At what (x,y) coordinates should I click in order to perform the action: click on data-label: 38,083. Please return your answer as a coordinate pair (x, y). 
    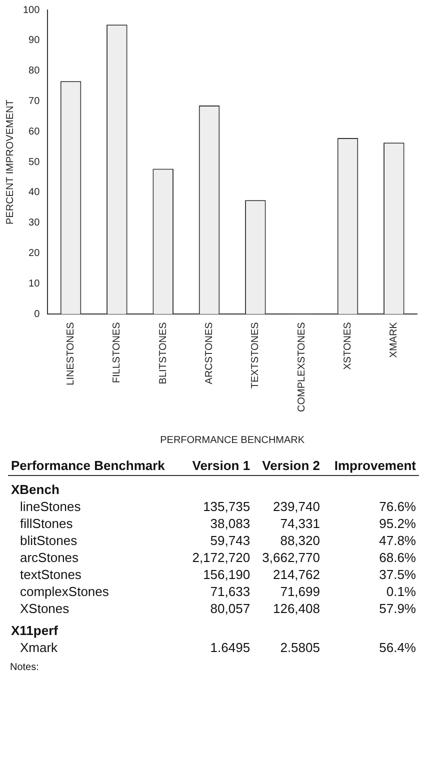
    Looking at the image, I should click on (230, 523).